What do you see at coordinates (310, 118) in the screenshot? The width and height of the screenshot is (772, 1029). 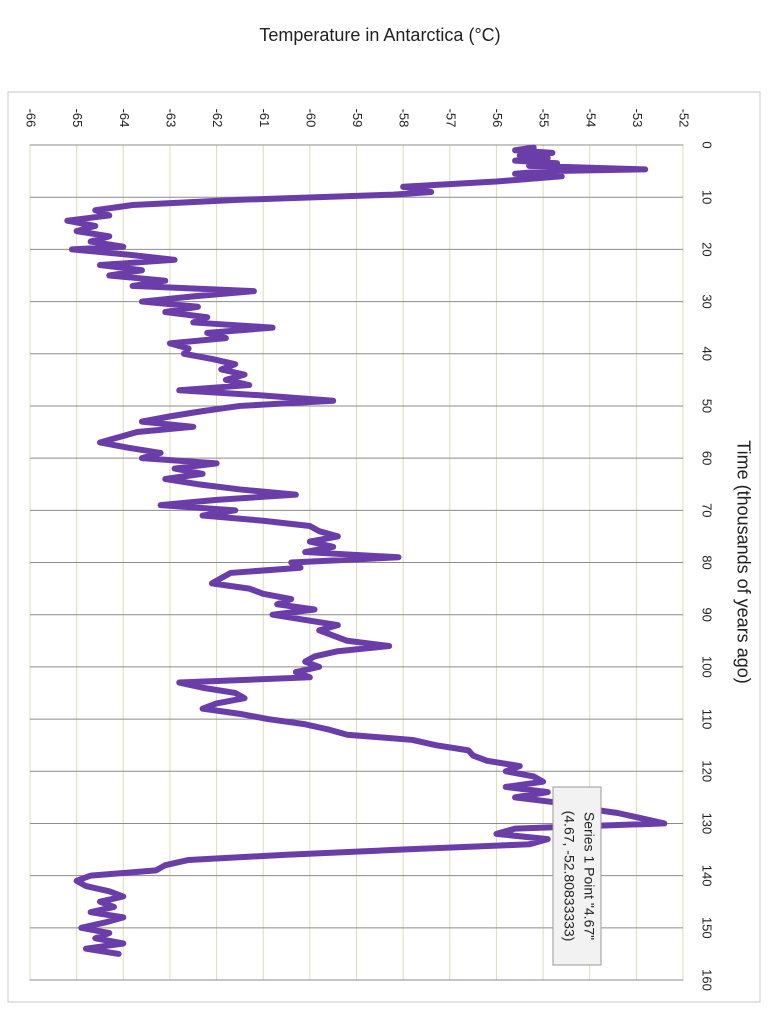 I see `y-tick-label: -60` at bounding box center [310, 118].